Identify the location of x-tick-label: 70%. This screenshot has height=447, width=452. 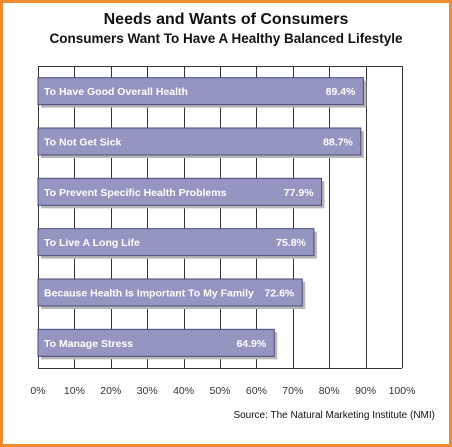
(292, 391).